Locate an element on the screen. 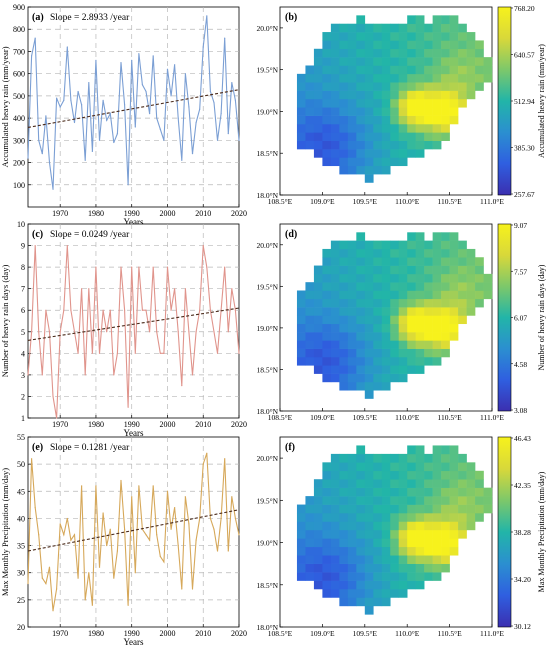 Image resolution: width=550 pixels, height=649 pixels. y-tick-label: 800 is located at coordinates (19, 29).